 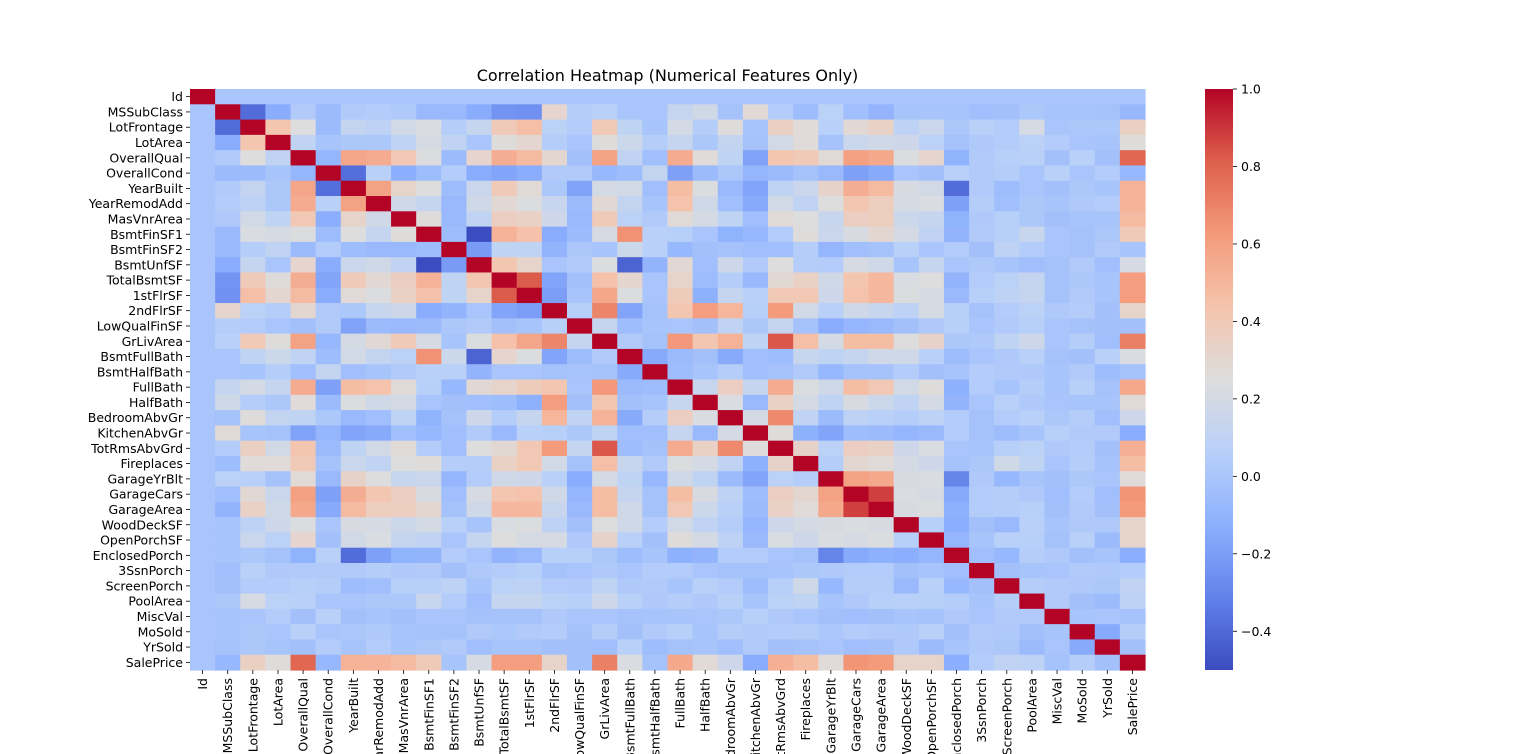 What do you see at coordinates (1251, 243) in the screenshot?
I see `colorbar-tick-label: 0.6` at bounding box center [1251, 243].